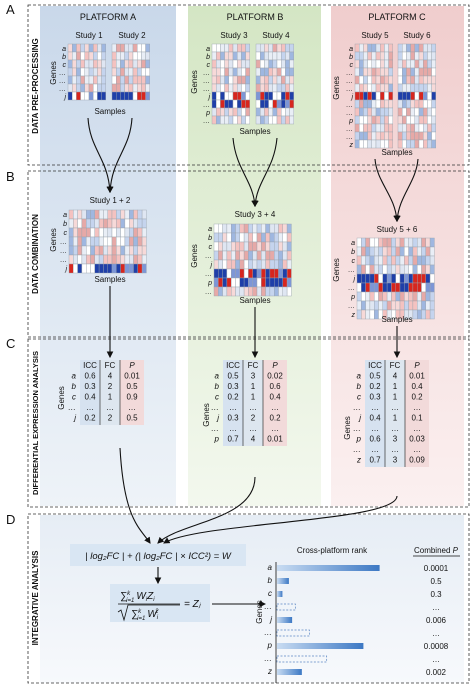 The image size is (474, 686). Describe the element at coordinates (217, 376) in the screenshot. I see `table-gene-label: a` at that location.